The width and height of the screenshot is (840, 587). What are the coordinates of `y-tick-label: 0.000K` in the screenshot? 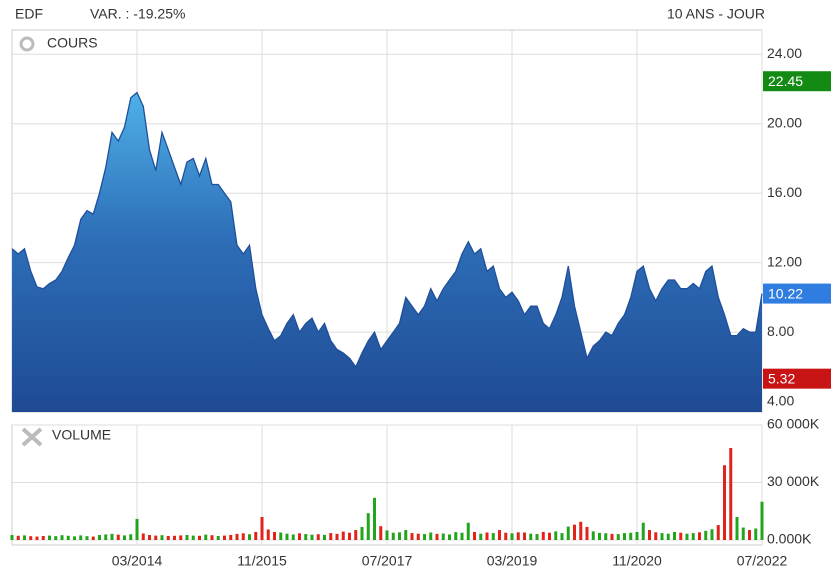 It's located at (789, 539).